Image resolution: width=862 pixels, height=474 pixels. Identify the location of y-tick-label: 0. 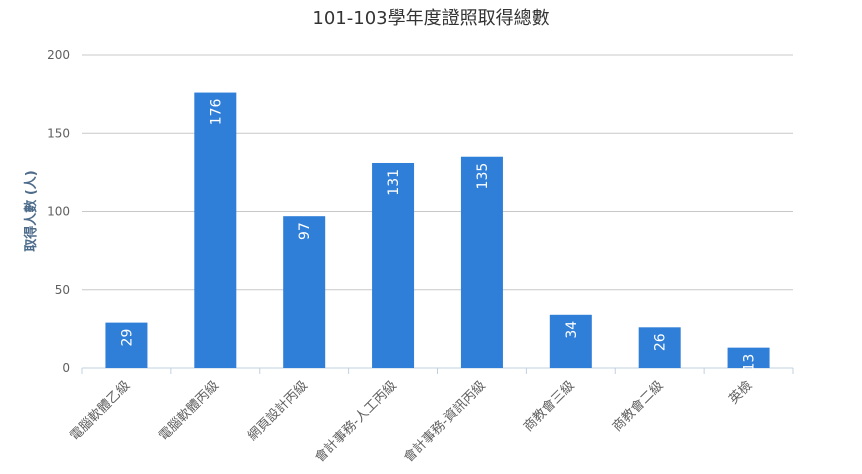
(66, 368).